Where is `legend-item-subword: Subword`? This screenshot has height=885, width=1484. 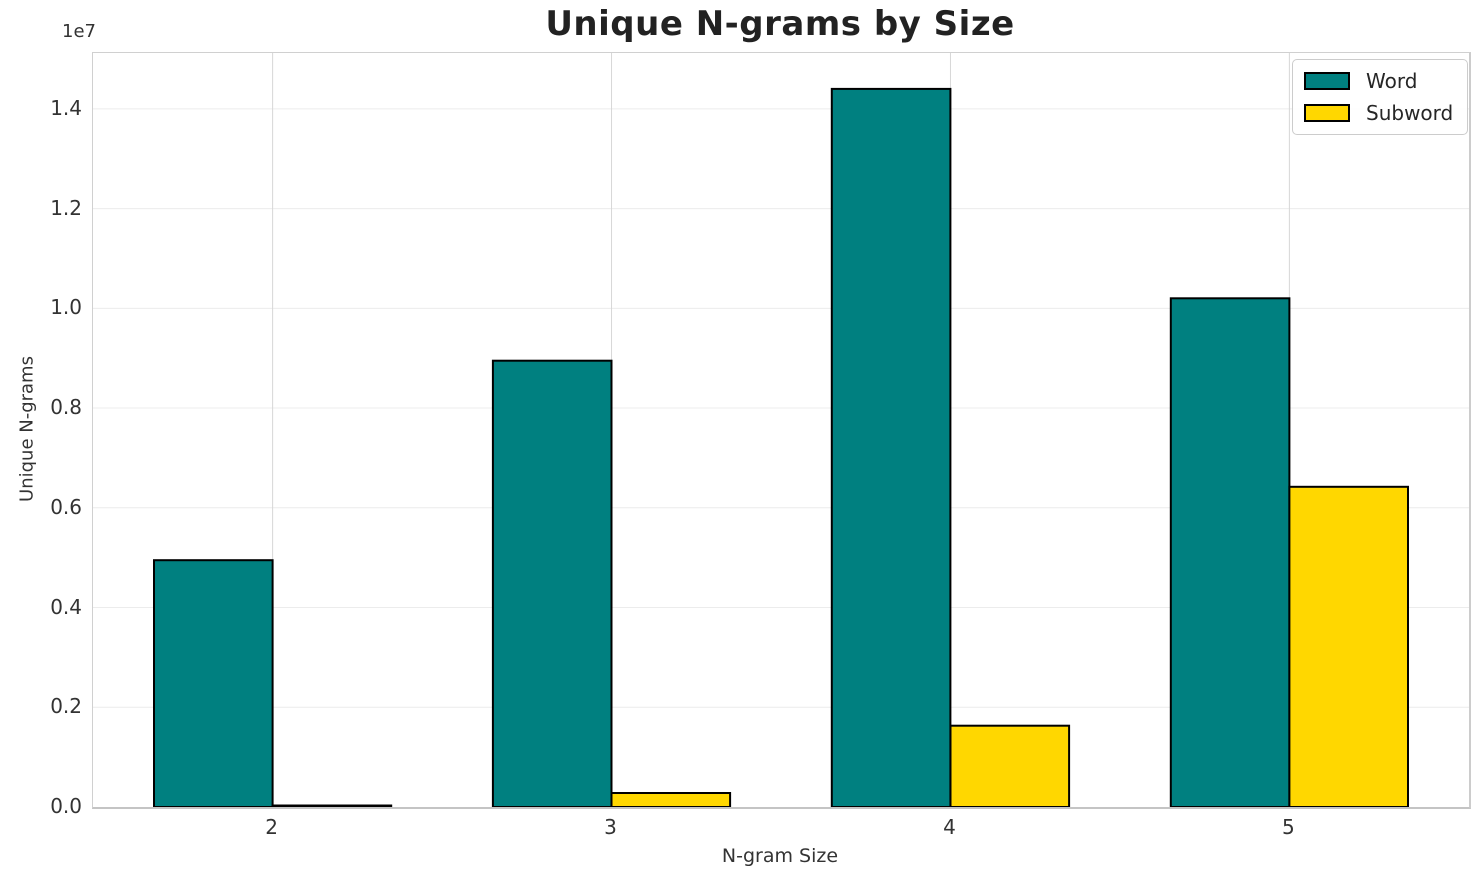 legend-item-subword: Subword is located at coordinates (1378, 113).